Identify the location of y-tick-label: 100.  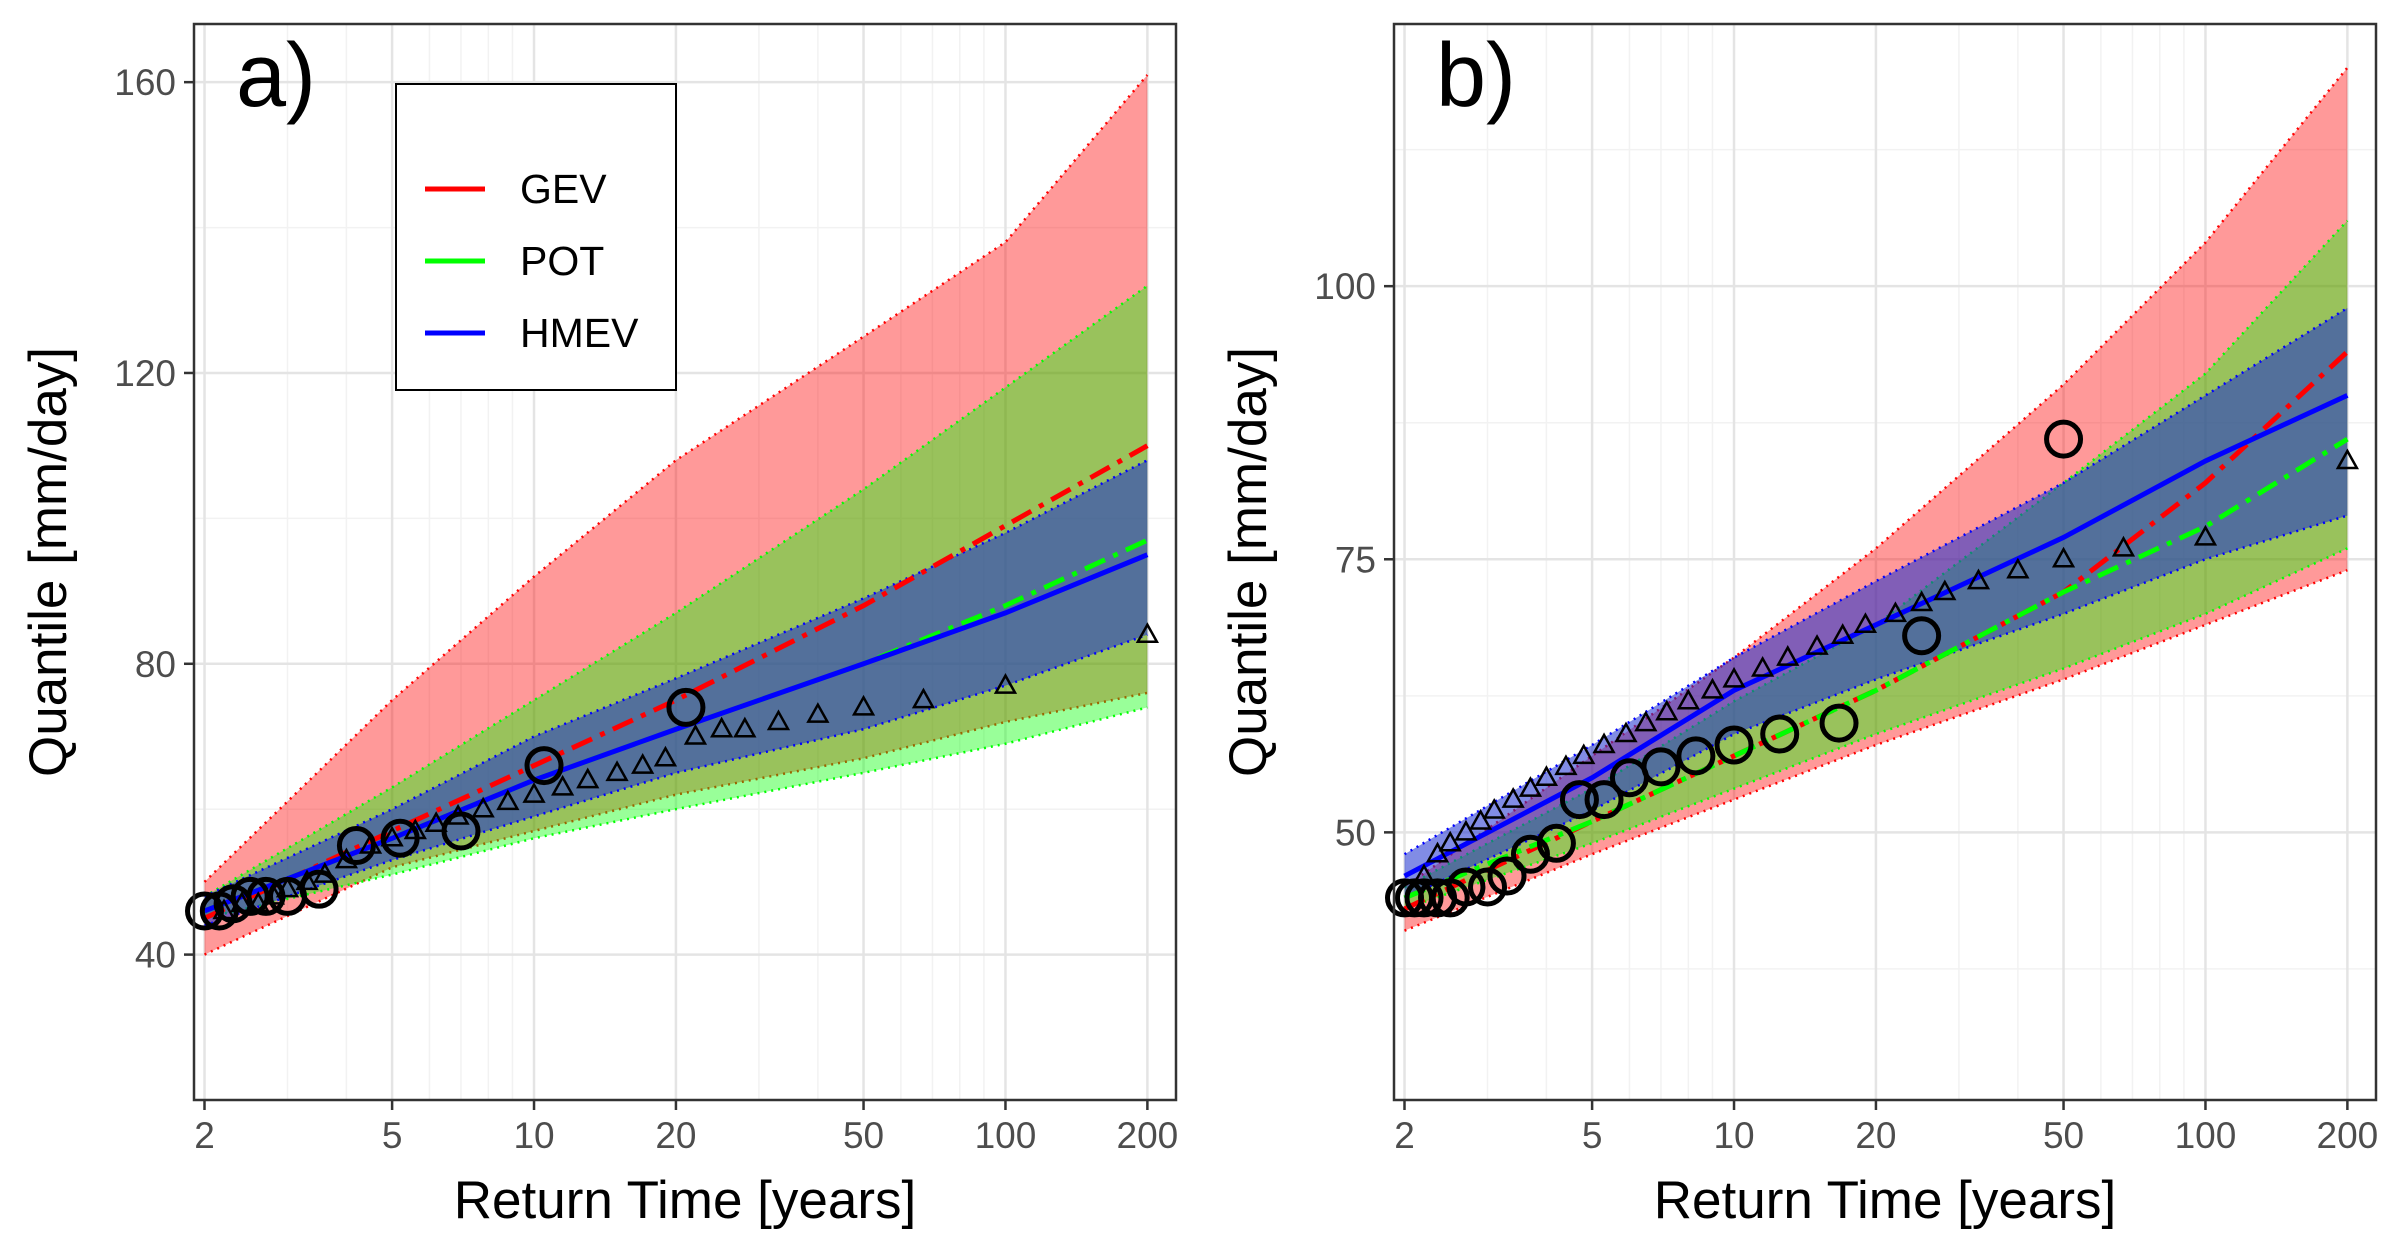
(1345, 286).